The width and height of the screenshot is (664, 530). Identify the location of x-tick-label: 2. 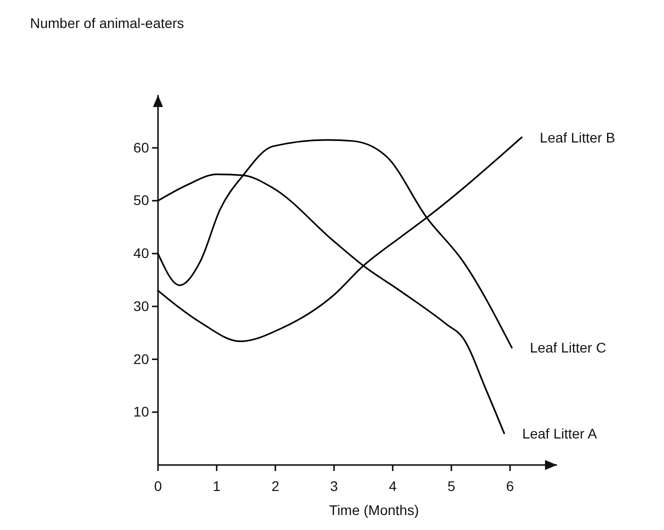
(275, 486).